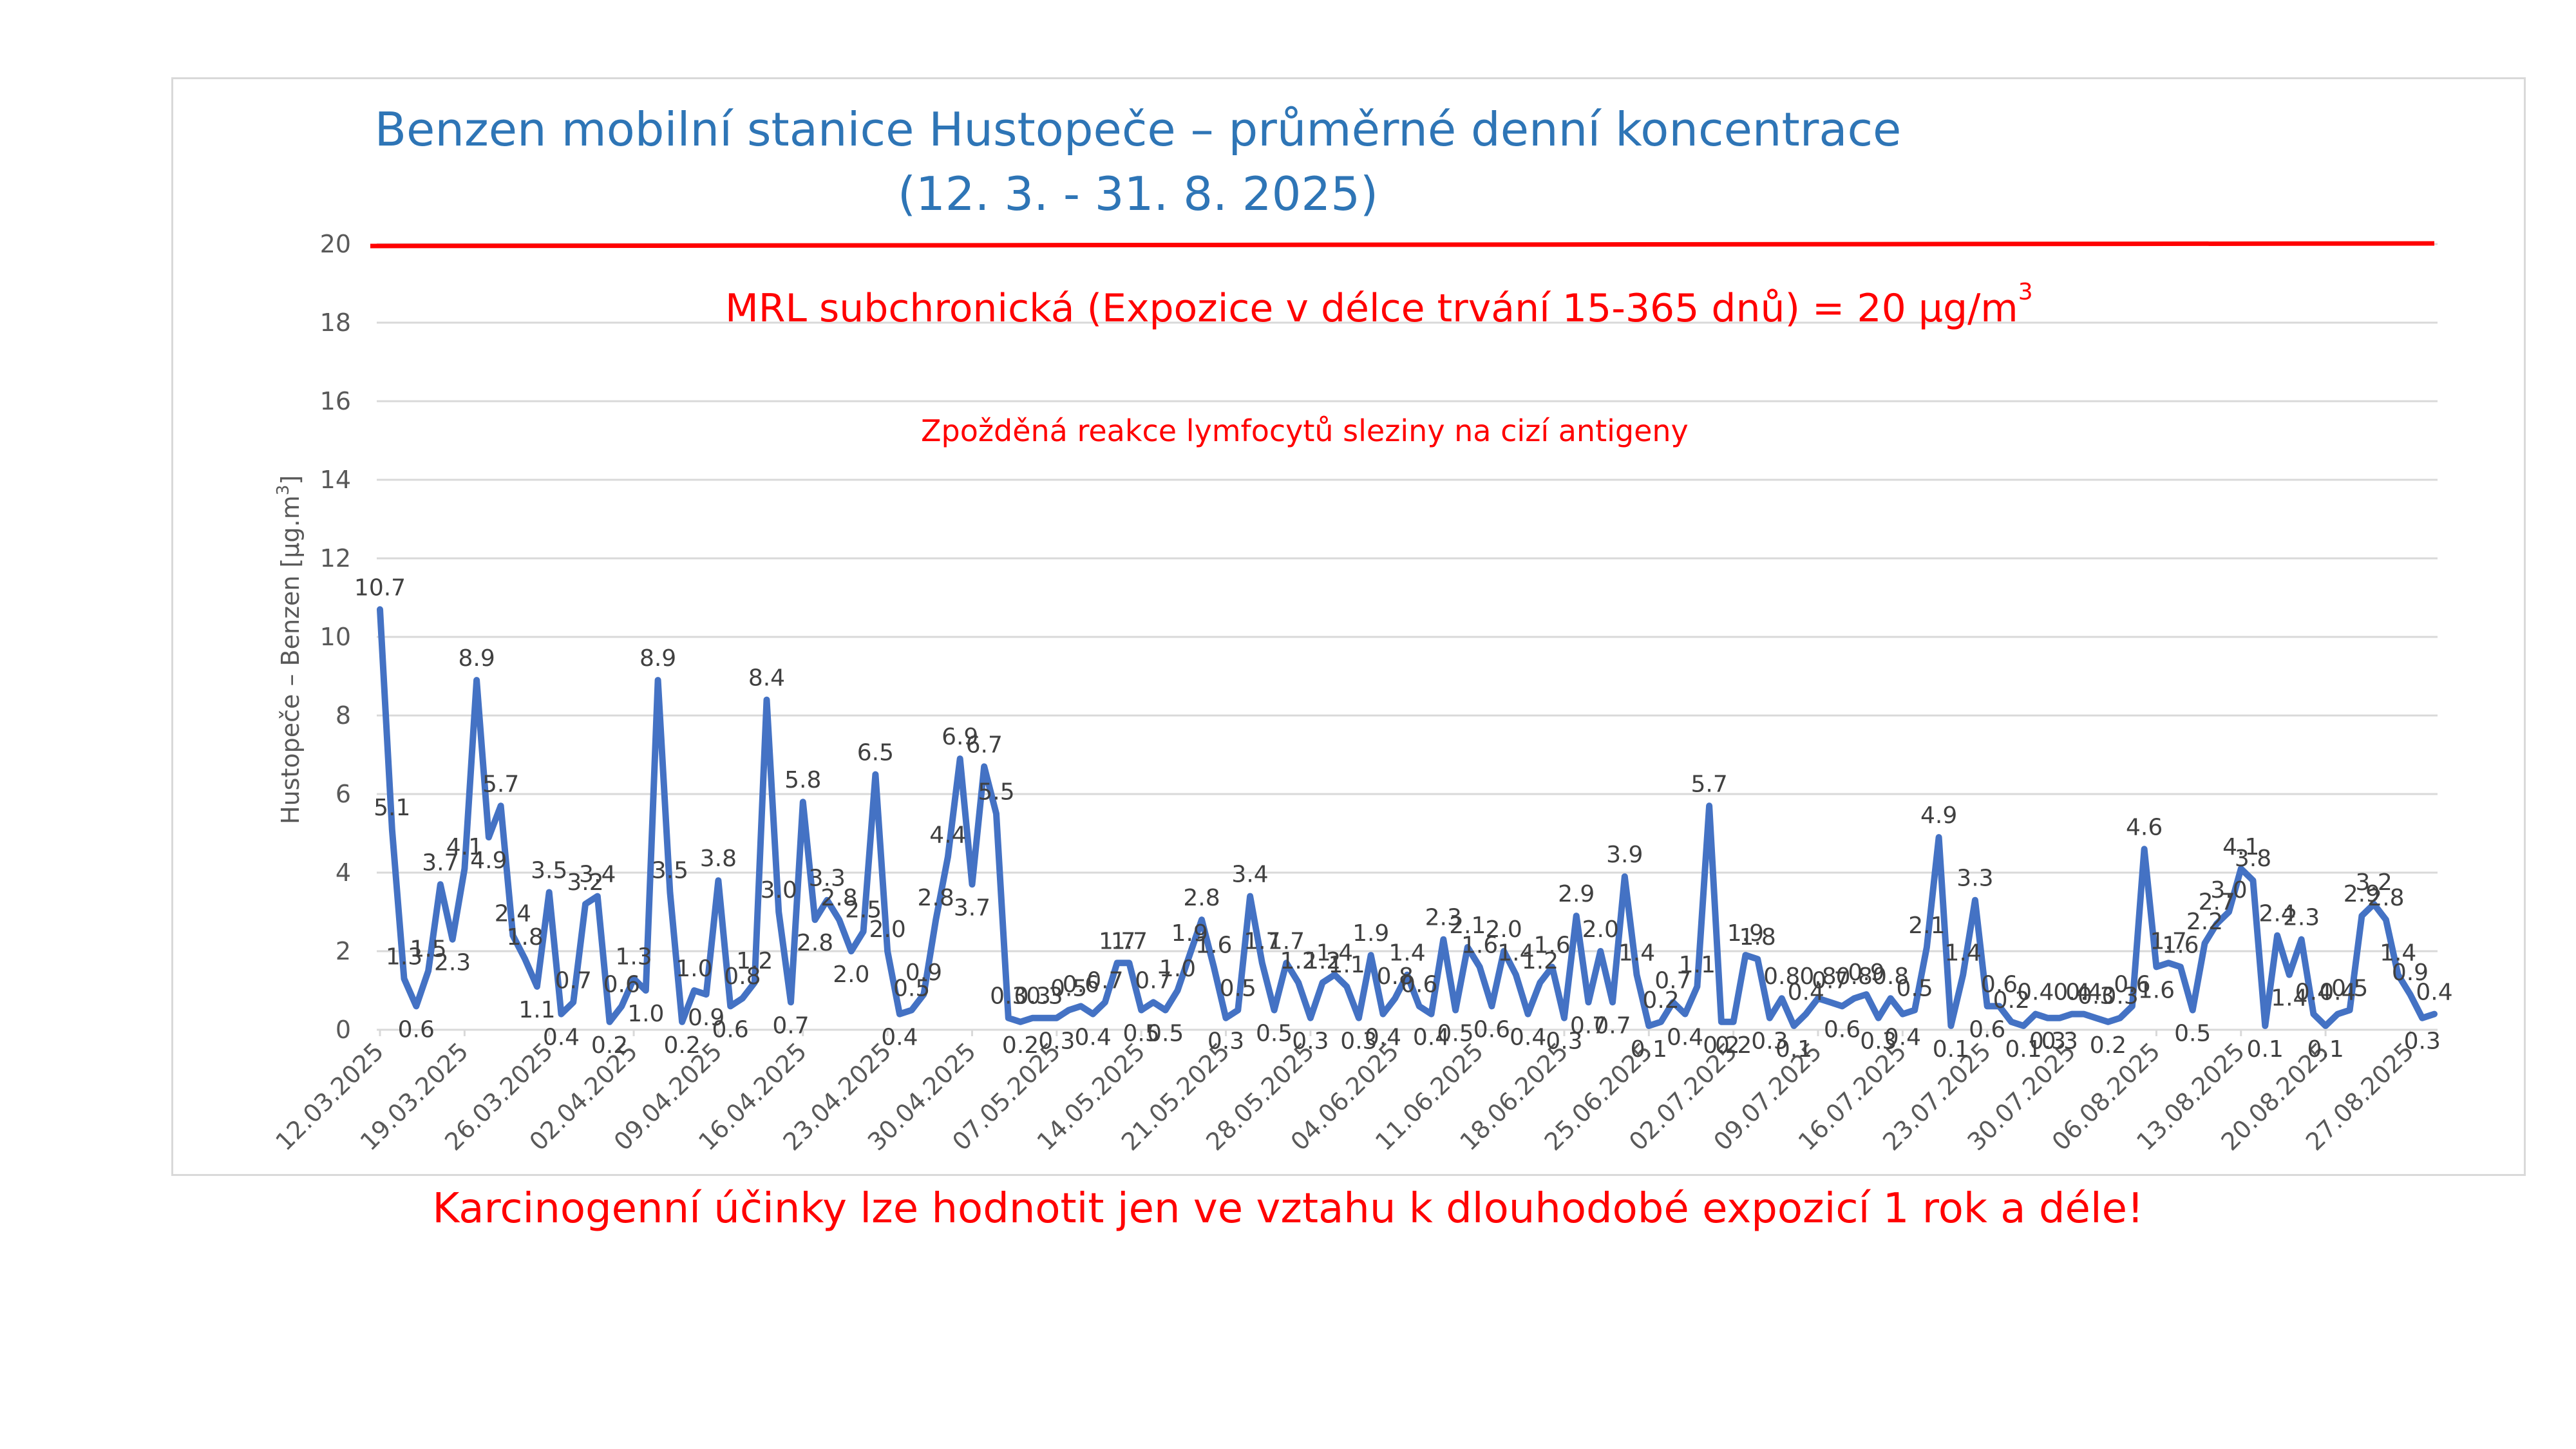  What do you see at coordinates (984, 745) in the screenshot?
I see `data-label: 6.7` at bounding box center [984, 745].